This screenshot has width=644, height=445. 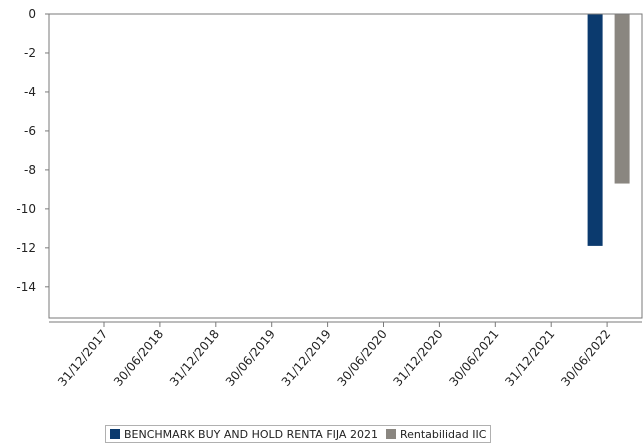 What do you see at coordinates (194, 358) in the screenshot?
I see `x-tick-label: 31/12/2018` at bounding box center [194, 358].